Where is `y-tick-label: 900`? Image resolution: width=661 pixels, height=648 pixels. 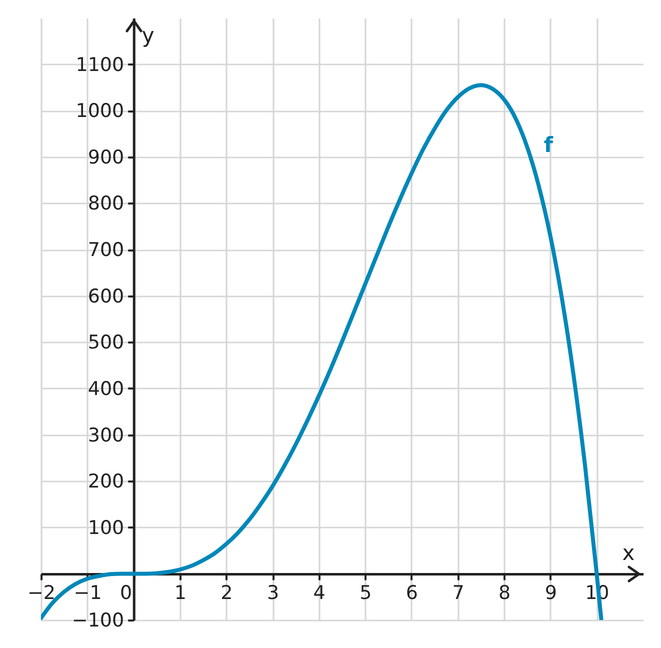 y-tick-label: 900 is located at coordinates (106, 157).